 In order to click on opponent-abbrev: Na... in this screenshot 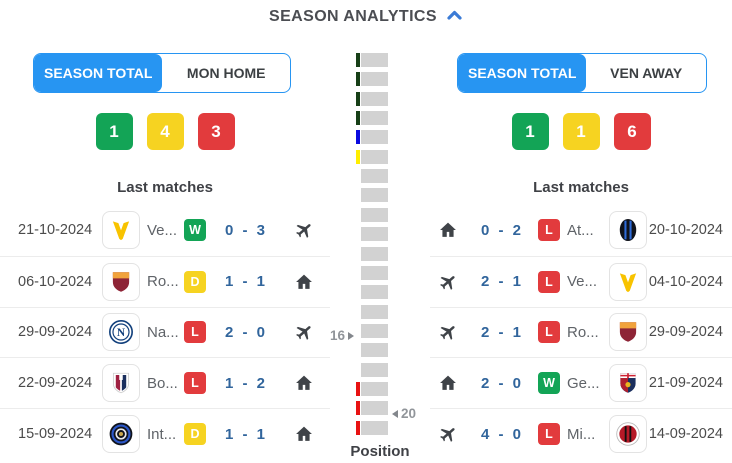, I will do `click(163, 332)`.